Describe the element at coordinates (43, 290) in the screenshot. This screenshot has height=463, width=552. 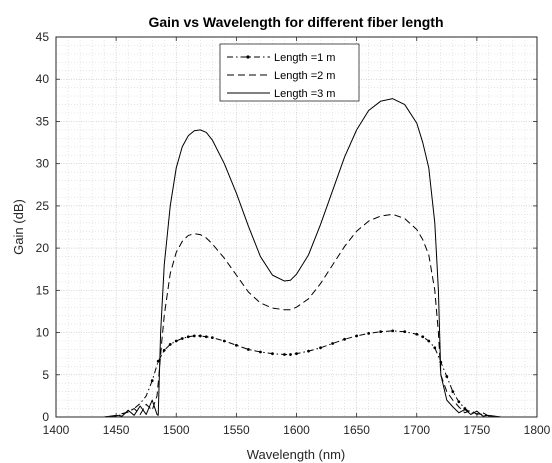
I see `y-tick-label: 15` at that location.